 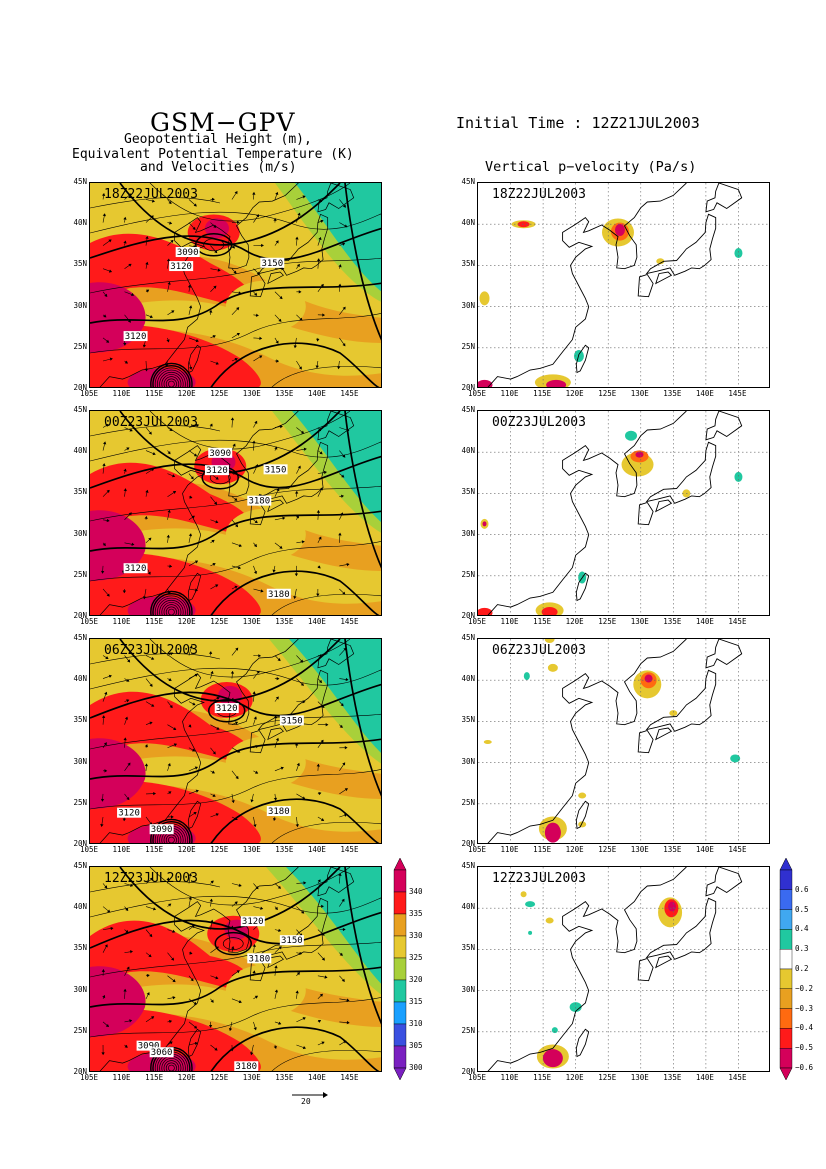 What do you see at coordinates (171, 839) in the screenshot?
I see `typhoon-contour` at bounding box center [171, 839].